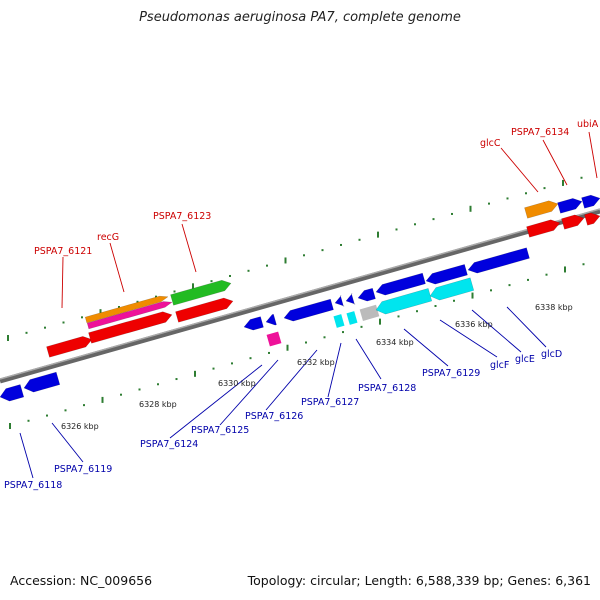  I want to click on gene-label: PSPA7_6129, so click(451, 373).